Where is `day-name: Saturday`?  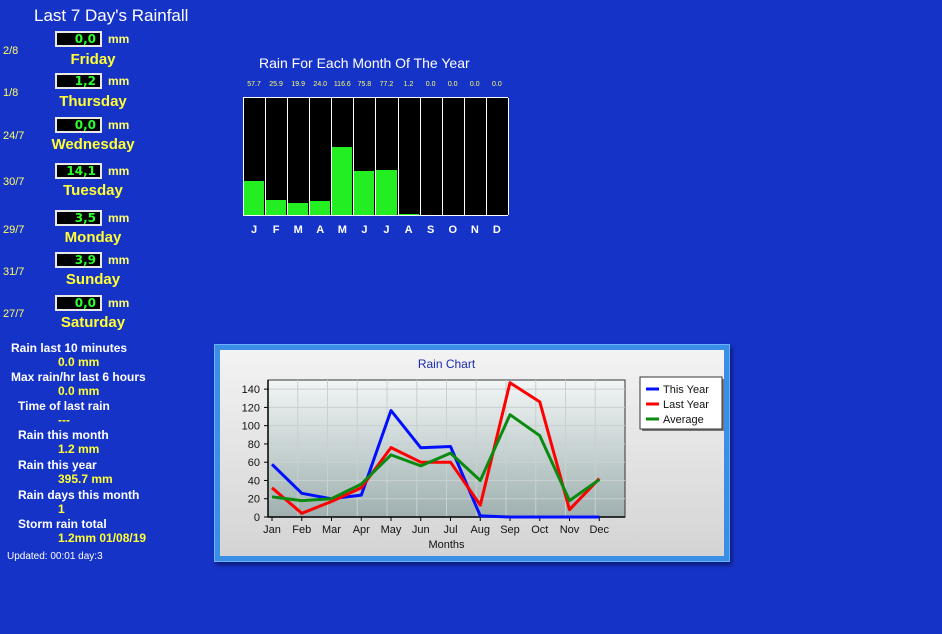 day-name: Saturday is located at coordinates (93, 322).